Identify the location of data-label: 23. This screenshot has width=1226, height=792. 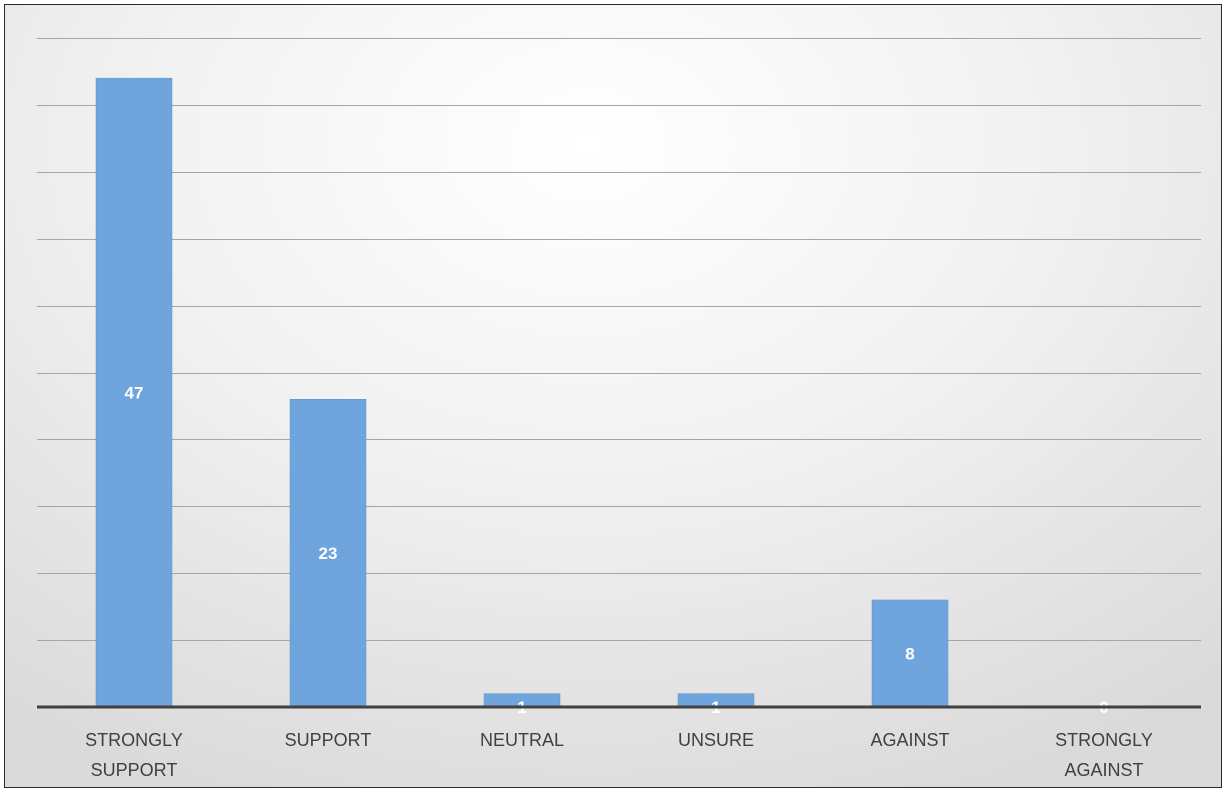
(328, 553).